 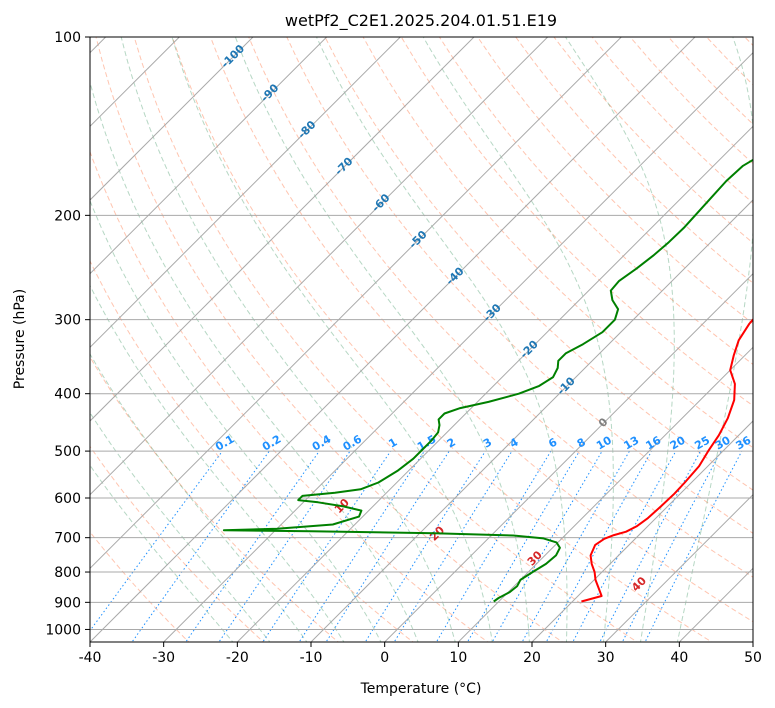 I want to click on y-tick-label: 700, so click(x=67, y=539).